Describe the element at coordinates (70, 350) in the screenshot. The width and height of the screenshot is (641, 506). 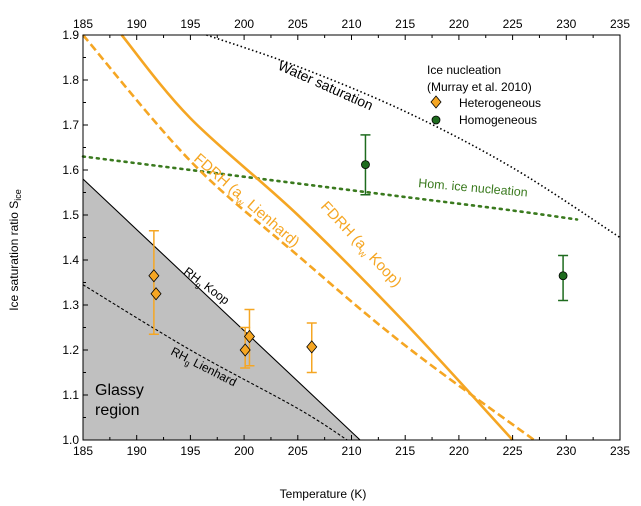
I see `y-tick-label-1.2: 1.2` at that location.